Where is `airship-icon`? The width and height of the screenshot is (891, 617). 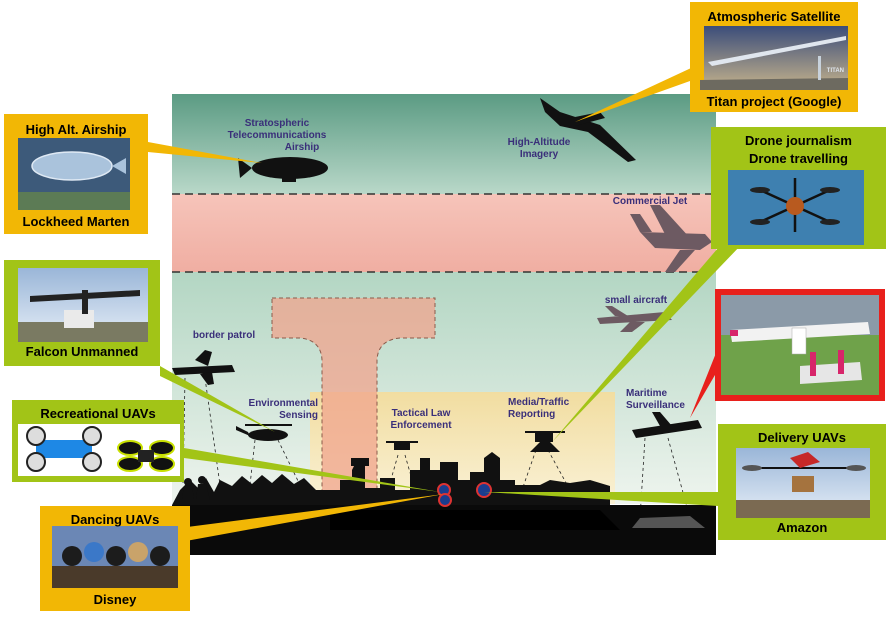
airship-icon is located at coordinates (283, 169).